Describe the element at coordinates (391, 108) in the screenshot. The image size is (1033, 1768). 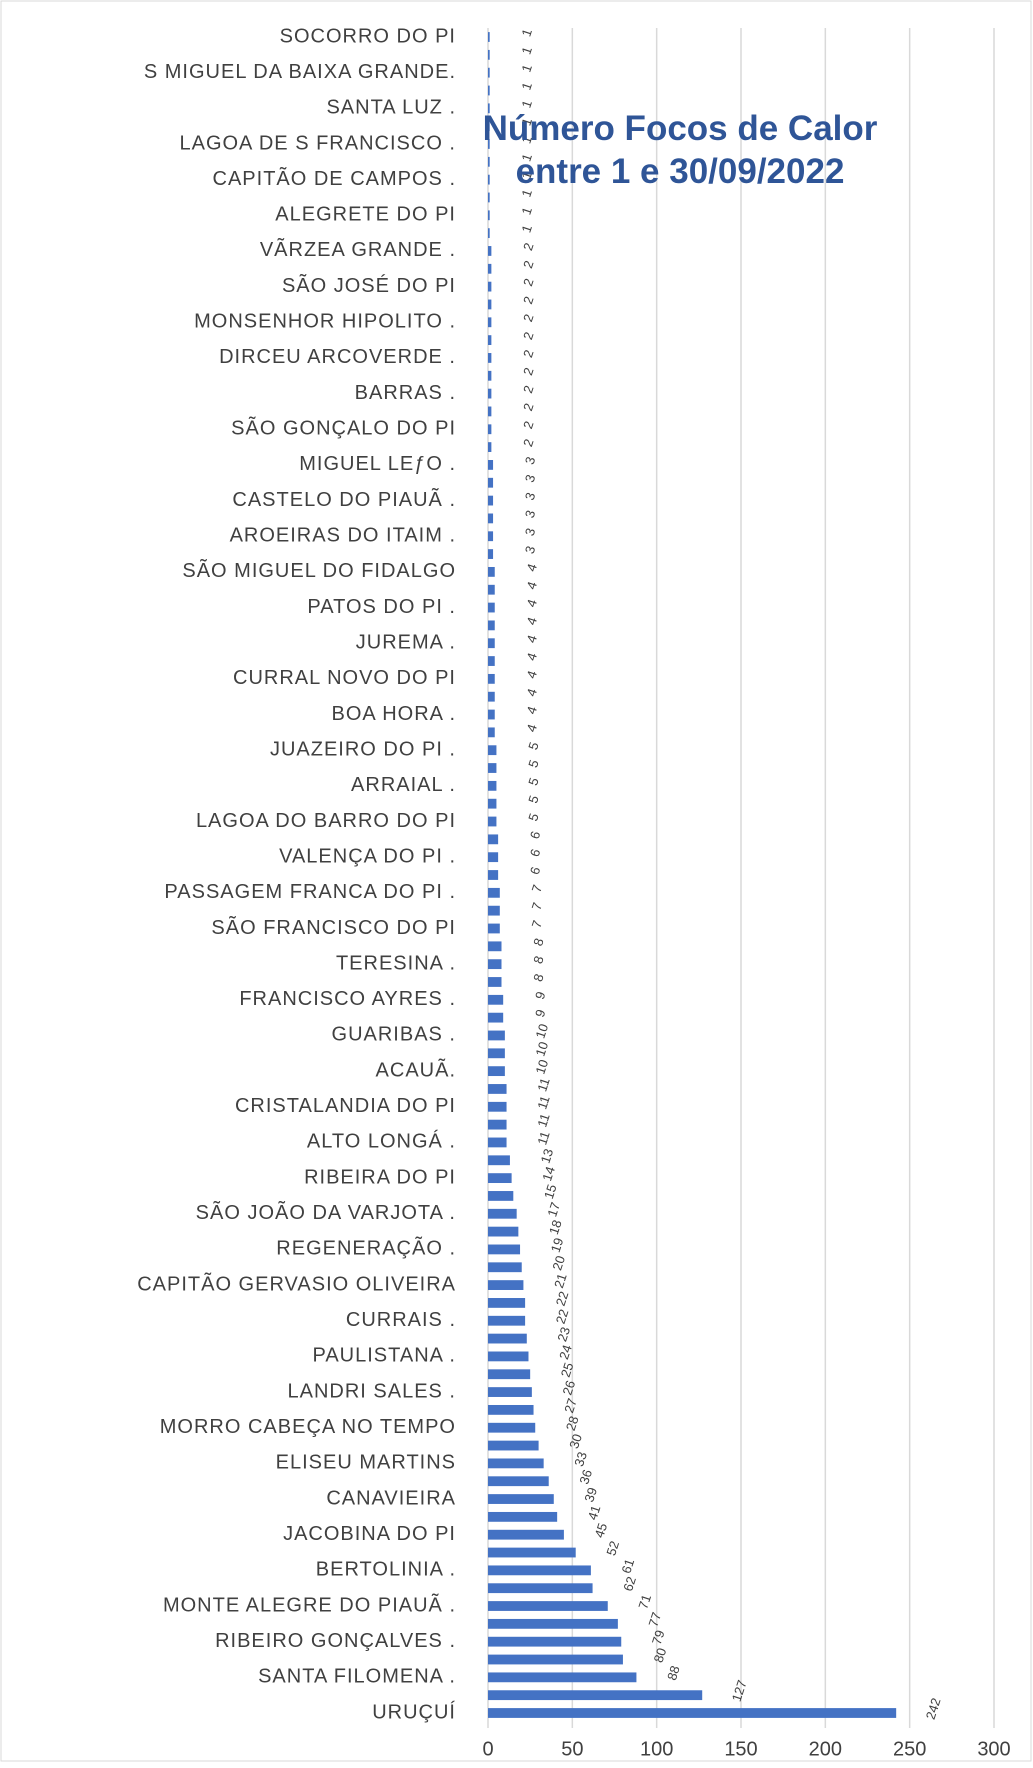
I see `y-tick-label: SANTA LUZ .` at that location.